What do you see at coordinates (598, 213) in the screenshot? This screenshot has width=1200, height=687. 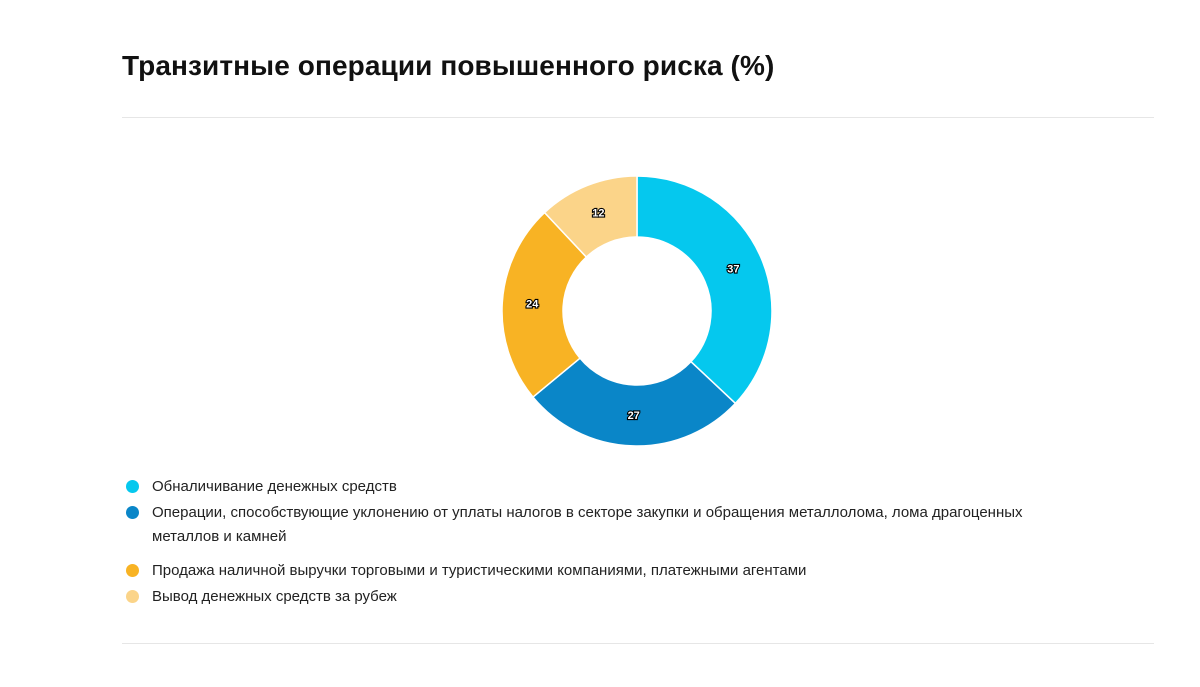 I see `slice-data-label: 12` at bounding box center [598, 213].